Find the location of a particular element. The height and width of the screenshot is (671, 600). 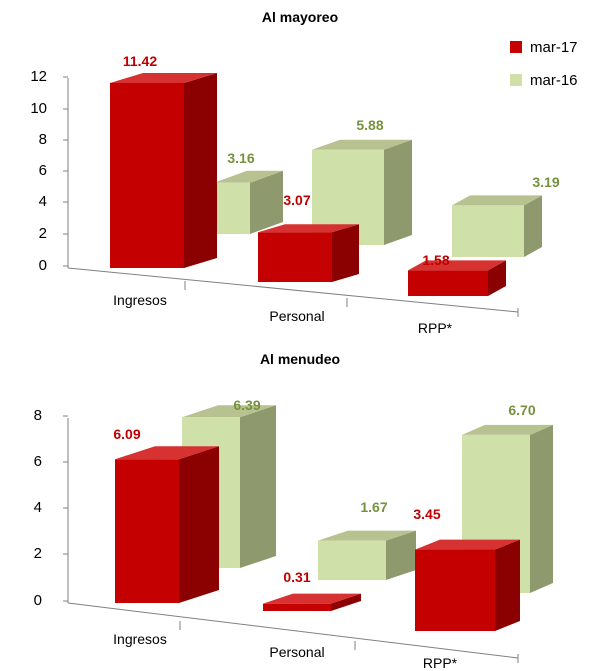

bar-mar-16-ingresos-front is located at coordinates (232, 208).